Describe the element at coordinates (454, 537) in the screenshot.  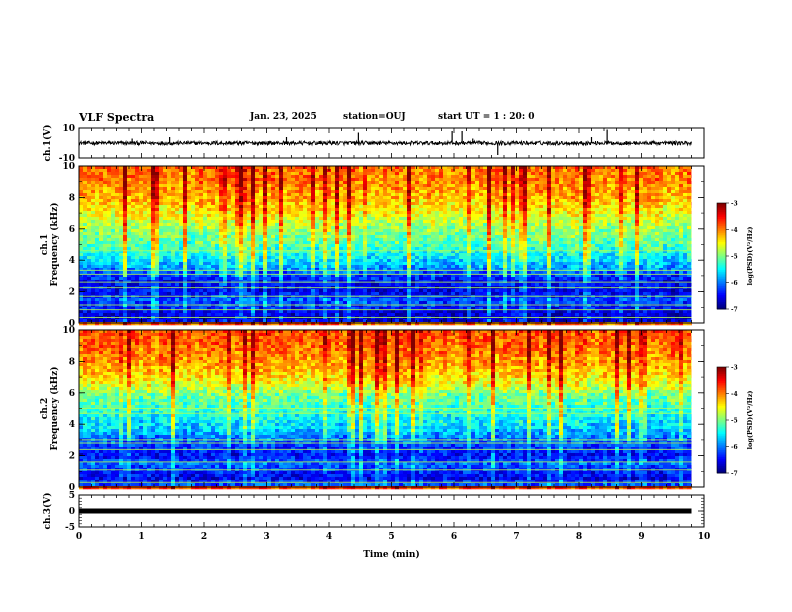
I see `x-tick-label: 6` at that location.